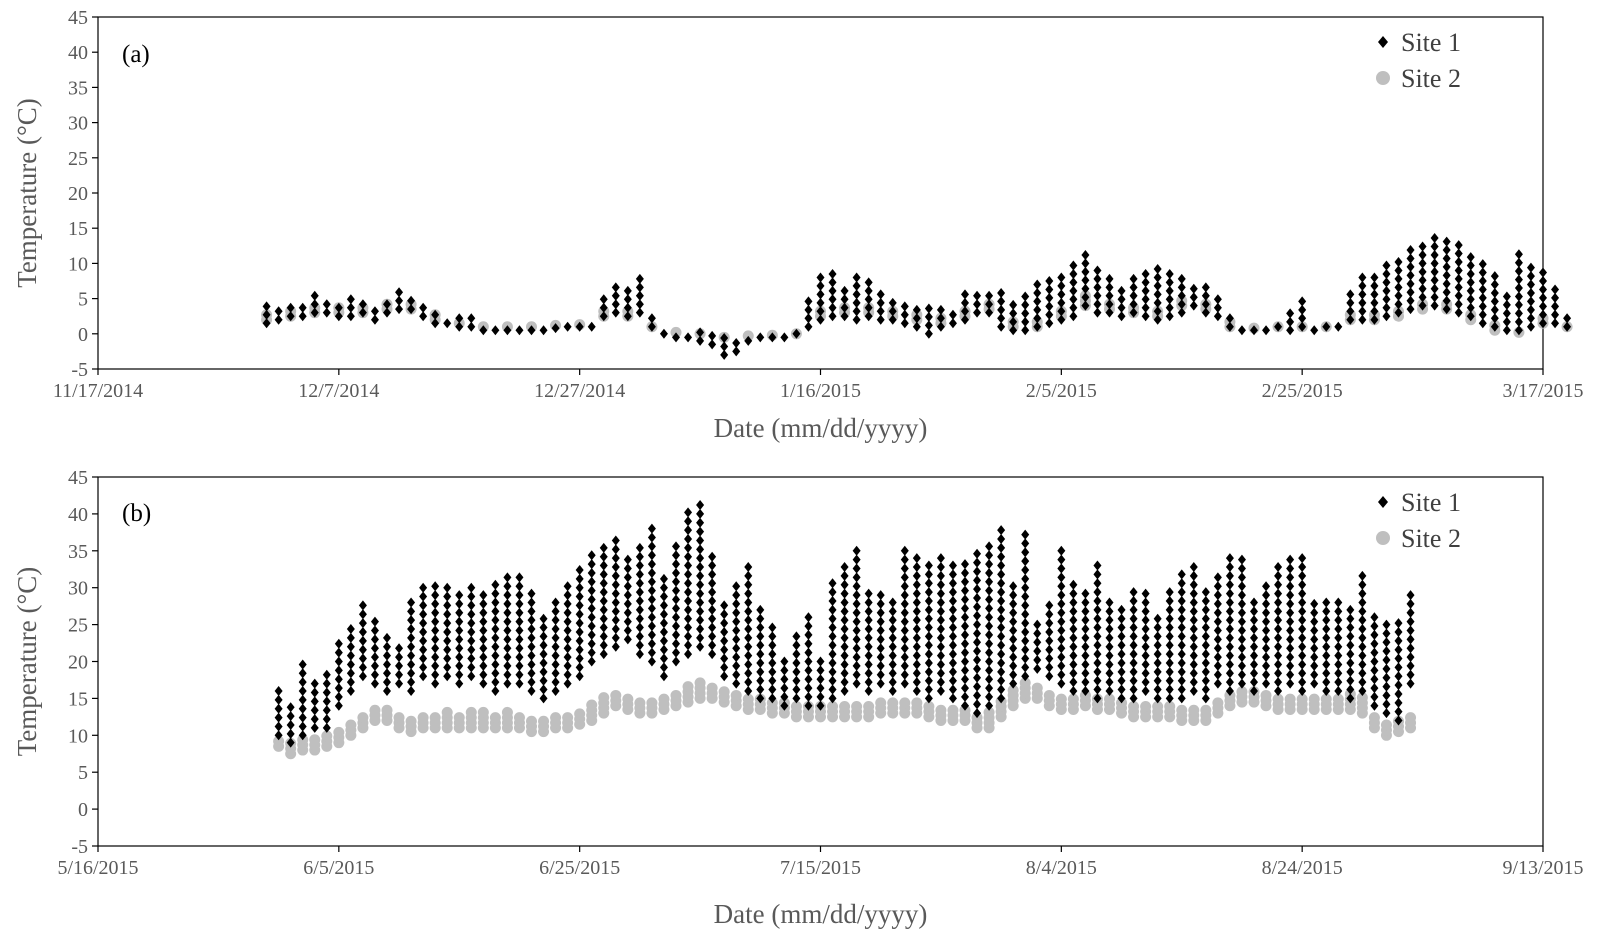 The image size is (1600, 936). Describe the element at coordinates (78, 124) in the screenshot. I see `y-tick-label: 30` at that location.